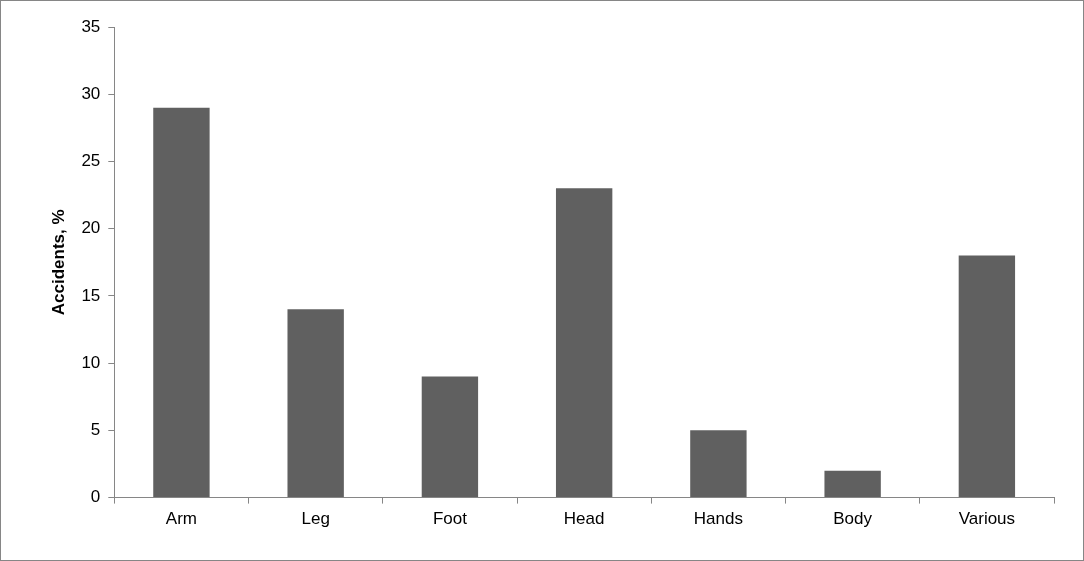 The height and width of the screenshot is (561, 1084). I want to click on x-tick-label: Head, so click(584, 519).